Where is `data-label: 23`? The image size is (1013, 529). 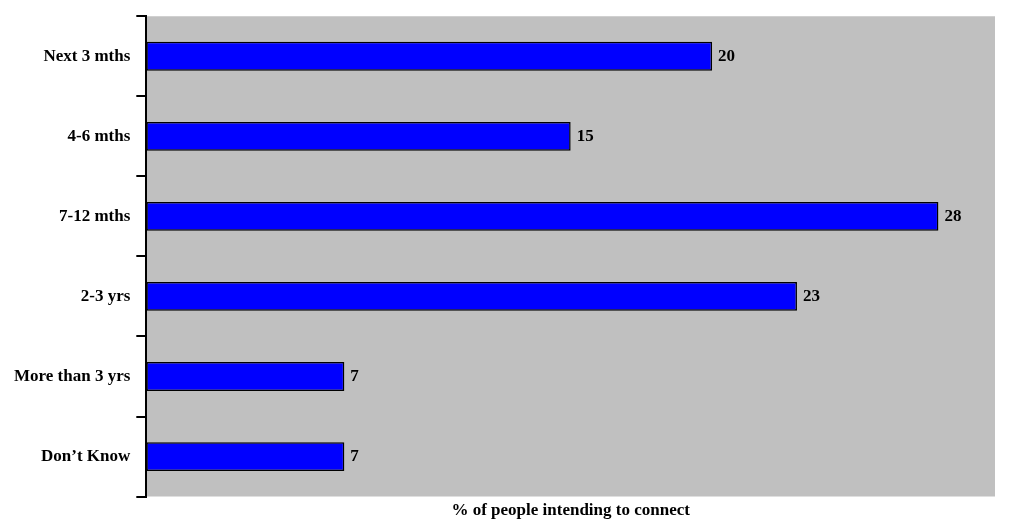 data-label: 23 is located at coordinates (811, 295).